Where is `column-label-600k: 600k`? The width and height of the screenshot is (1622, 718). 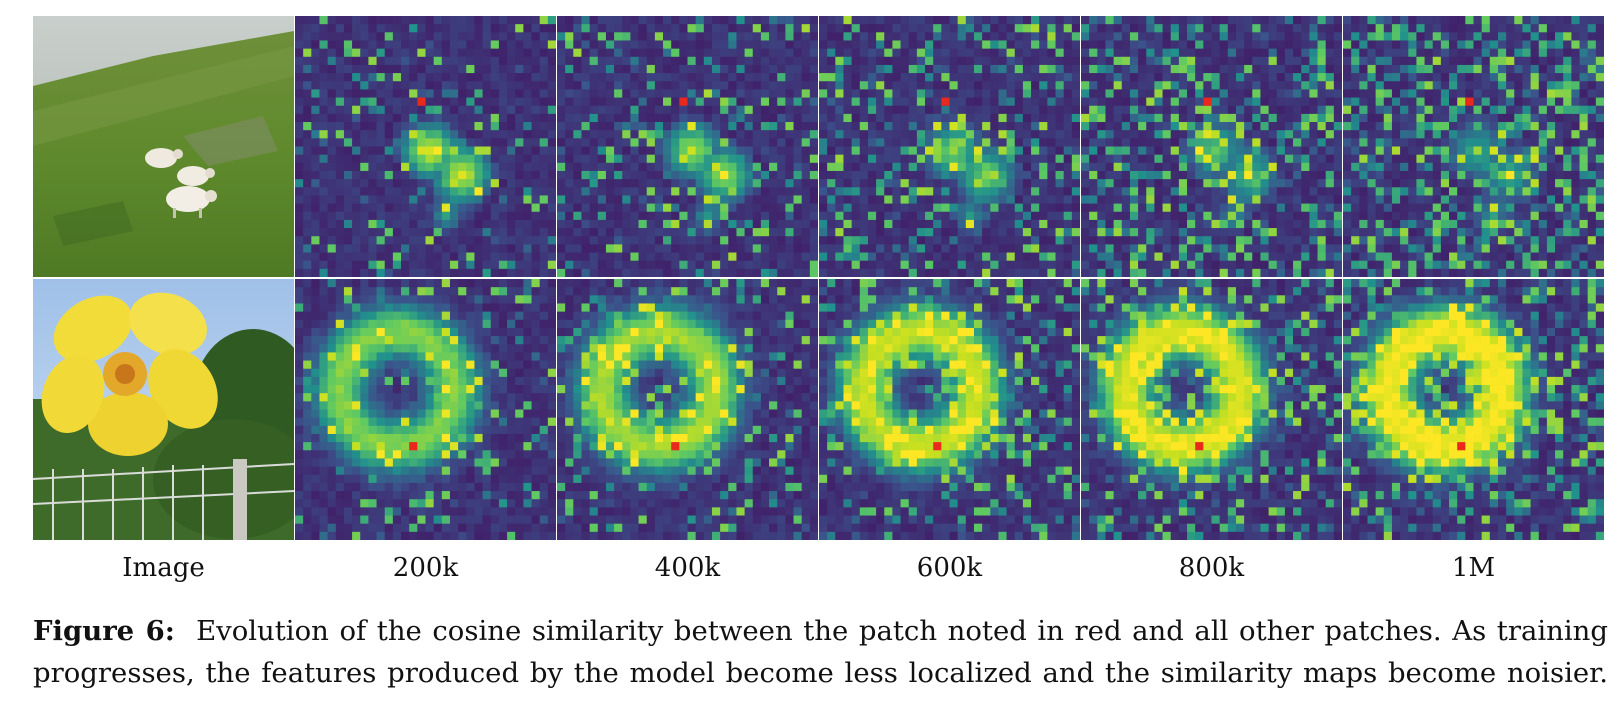 column-label-600k: 600k is located at coordinates (949, 568).